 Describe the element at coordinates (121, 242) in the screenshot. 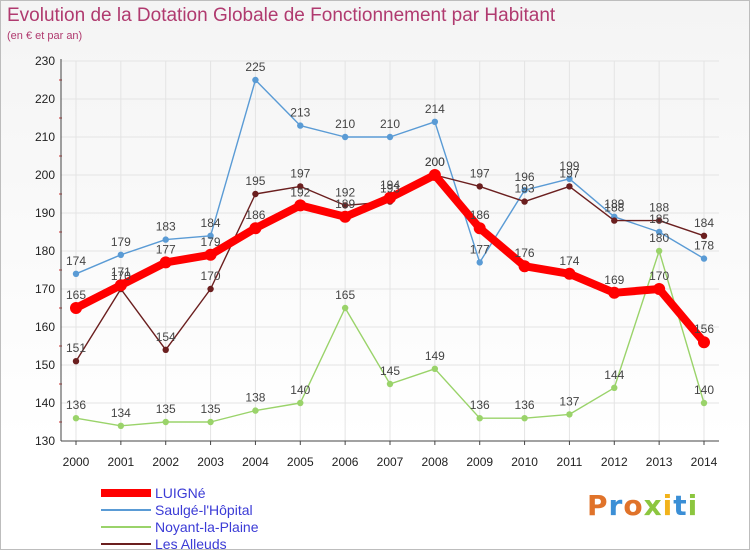

I see `data-label-saulge: 179` at that location.